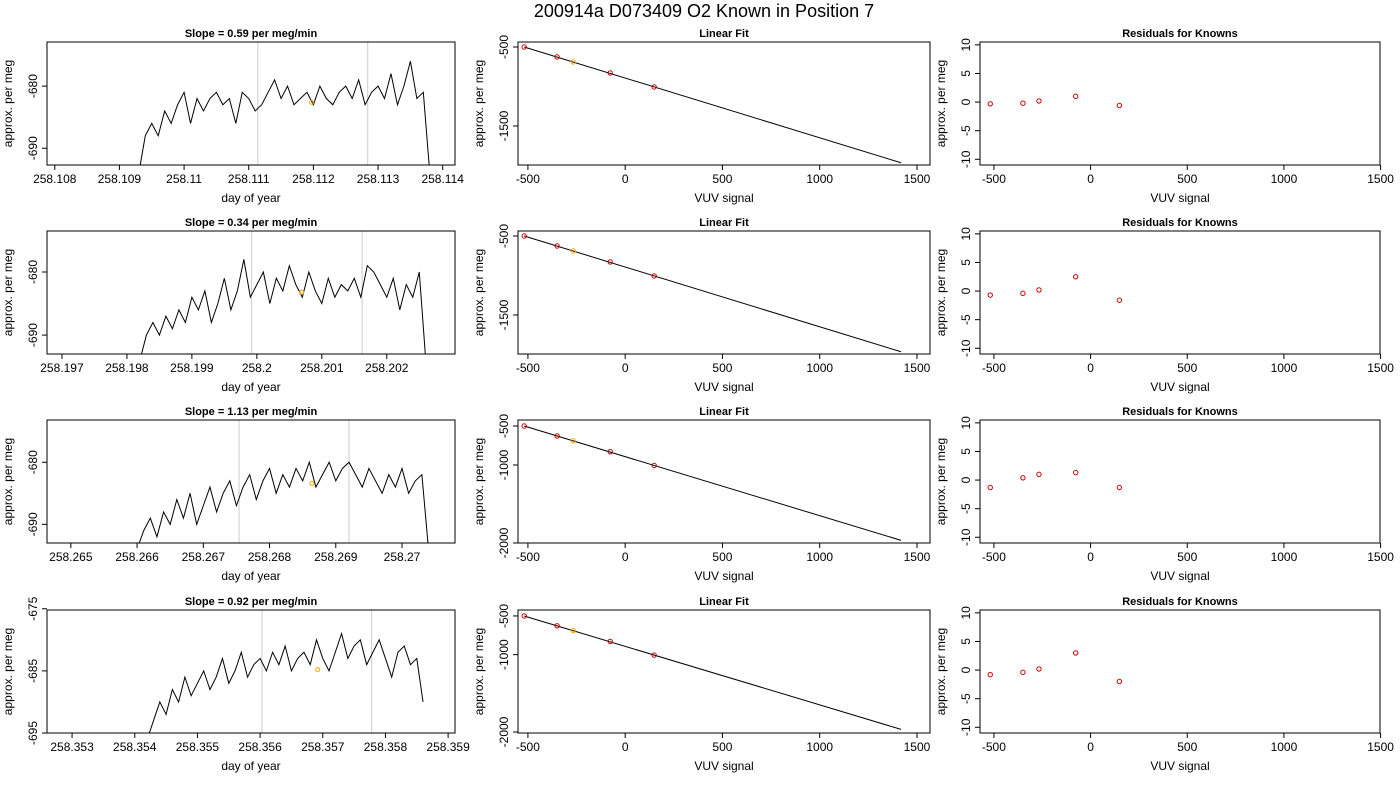 This screenshot has width=1400, height=800. I want to click on panel-title: Slope = 0.92 per meg/min, so click(251, 602).